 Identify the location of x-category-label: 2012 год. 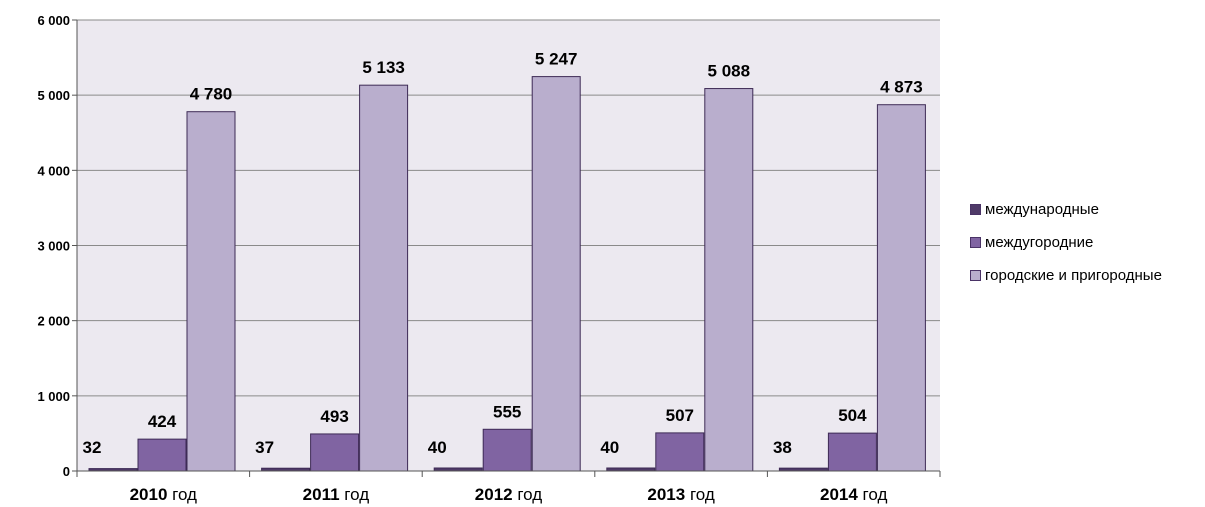
(508, 494).